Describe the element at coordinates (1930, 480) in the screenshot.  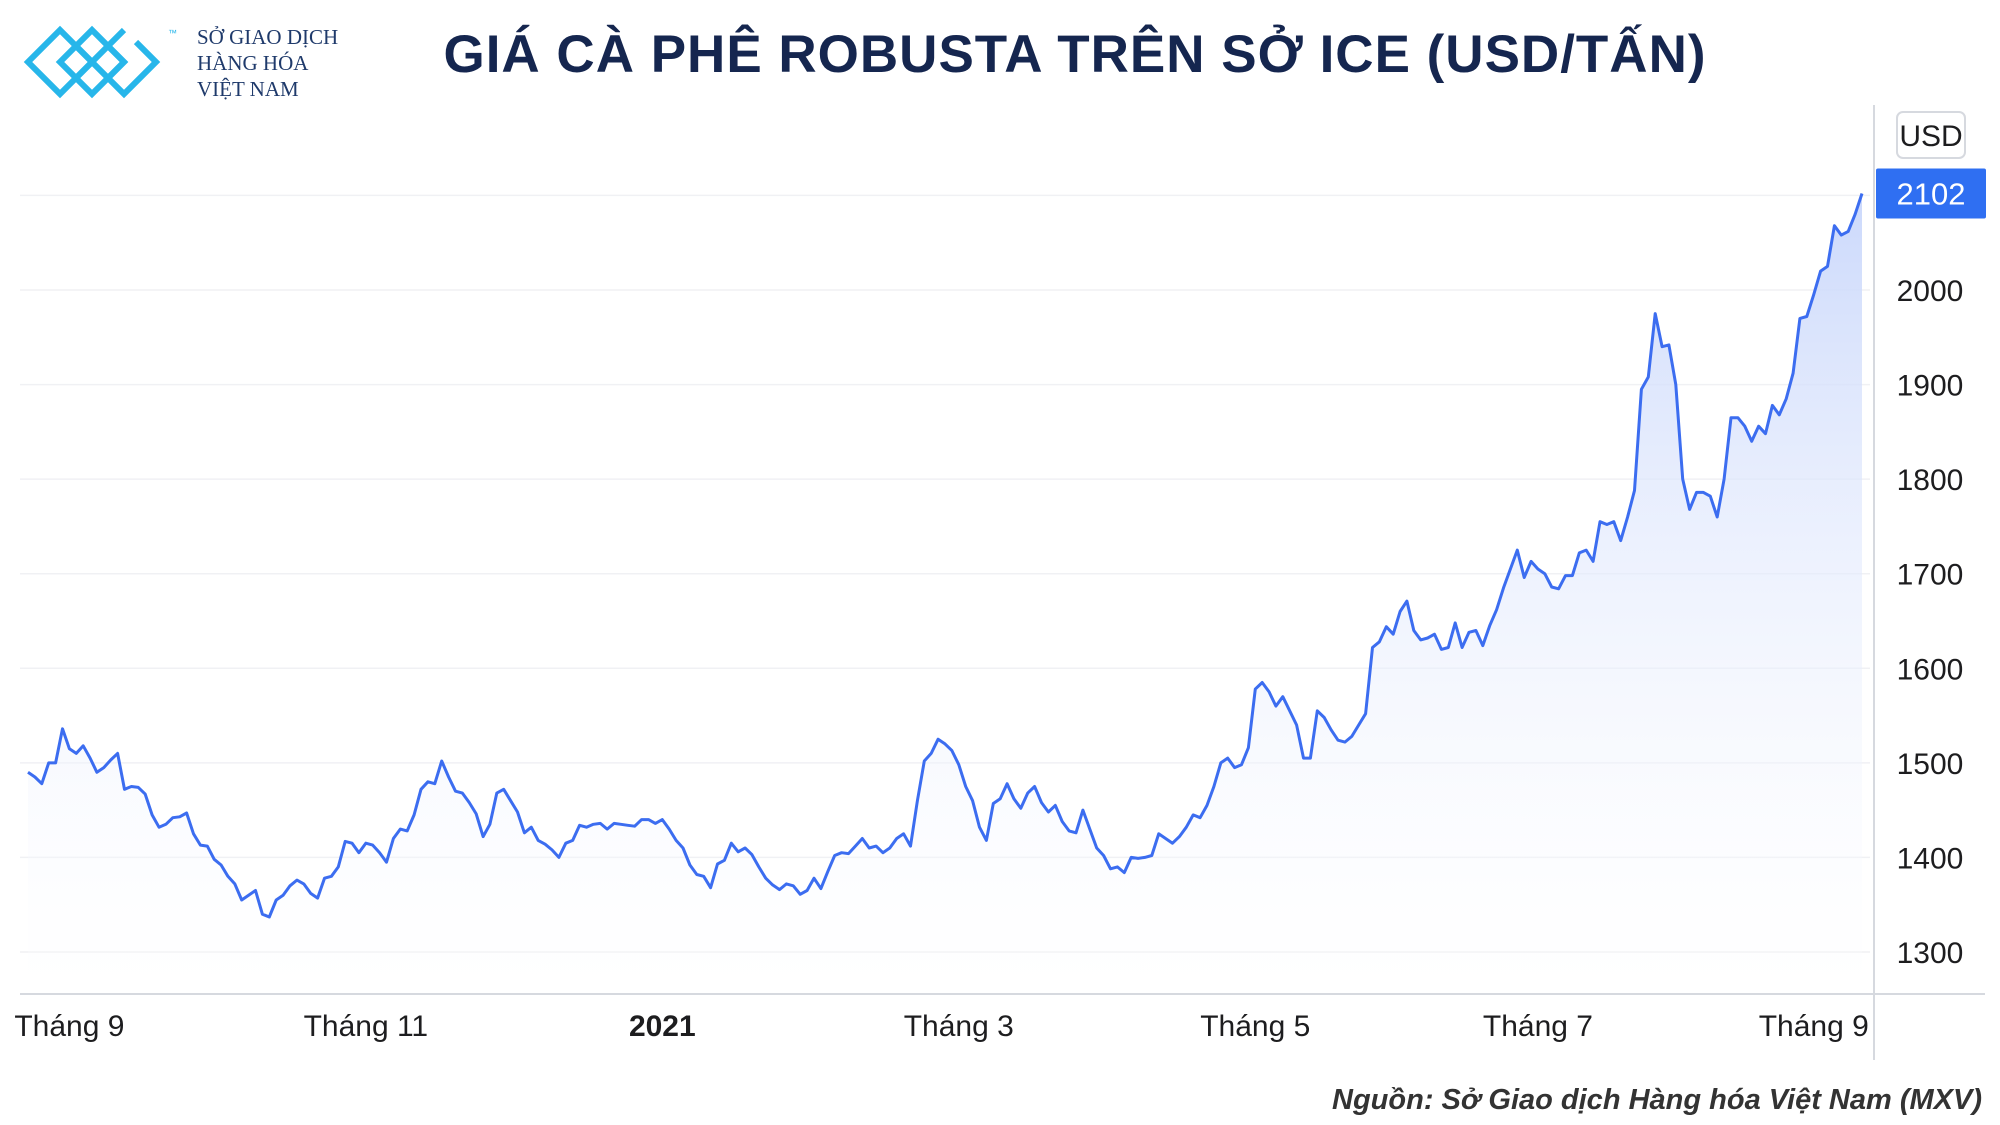
I see `y-tick-label: 1800` at that location.